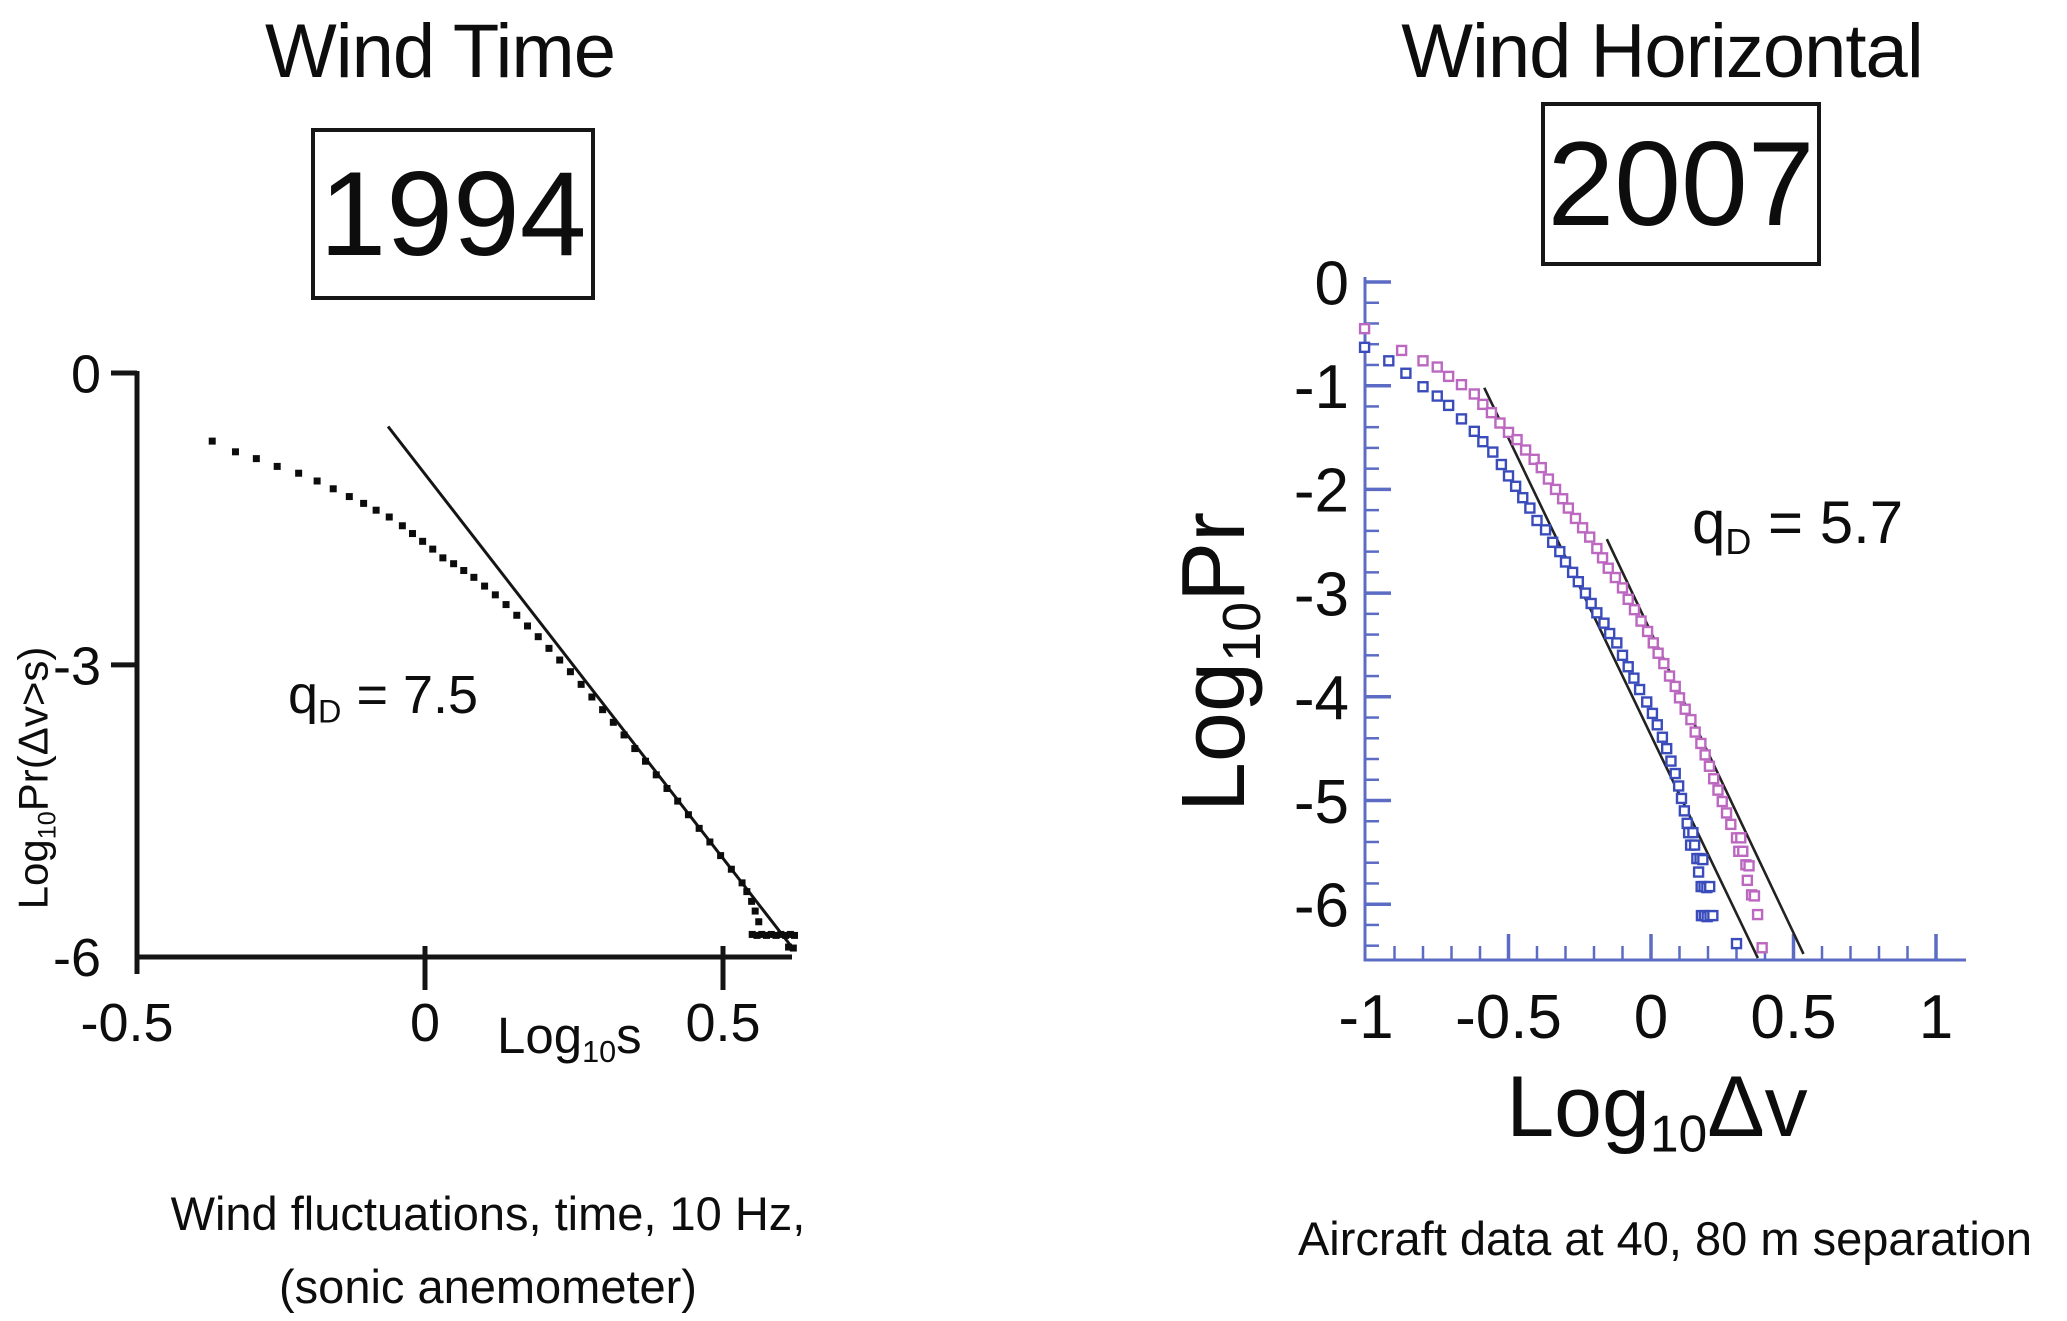 This screenshot has width=2067, height=1321. I want to click on wind-time-1994-chart-ytick-label: 0, so click(86, 374).